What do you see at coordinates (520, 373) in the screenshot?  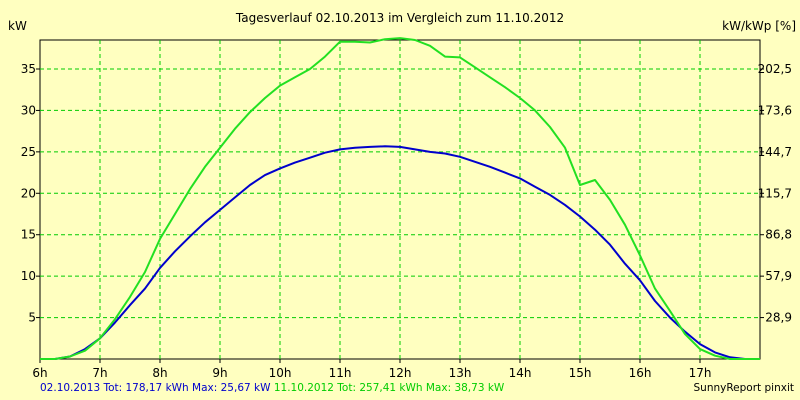 I see `x-tick-label: 14h` at bounding box center [520, 373].